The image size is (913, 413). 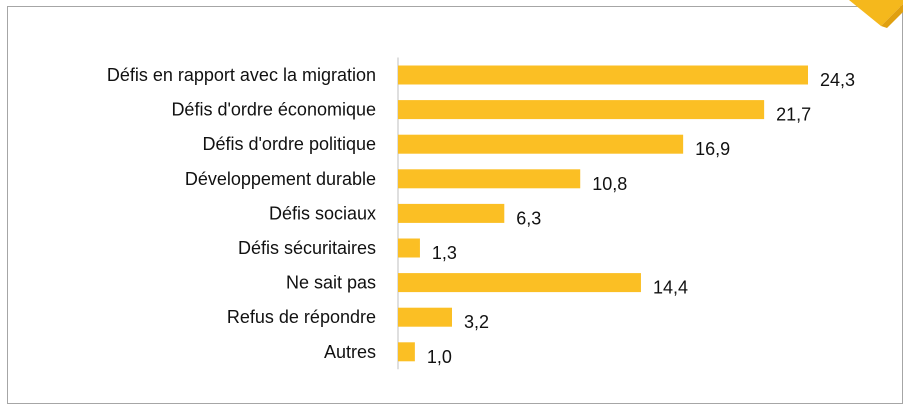 I want to click on category-label: Refus de répondre, so click(x=301, y=317).